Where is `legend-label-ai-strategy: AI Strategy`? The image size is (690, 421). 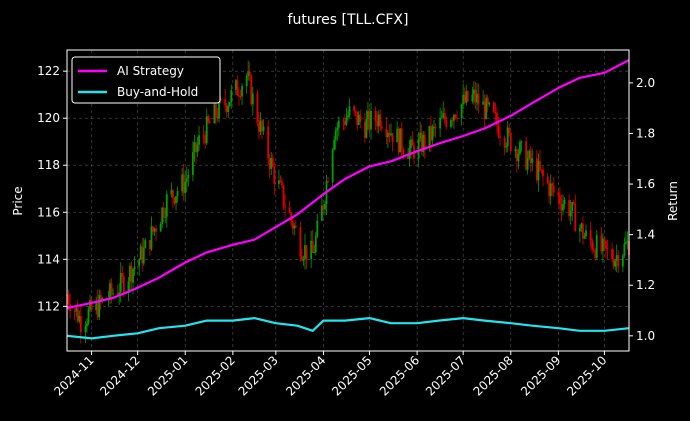
legend-label-ai-strategy: AI Strategy is located at coordinates (150, 71).